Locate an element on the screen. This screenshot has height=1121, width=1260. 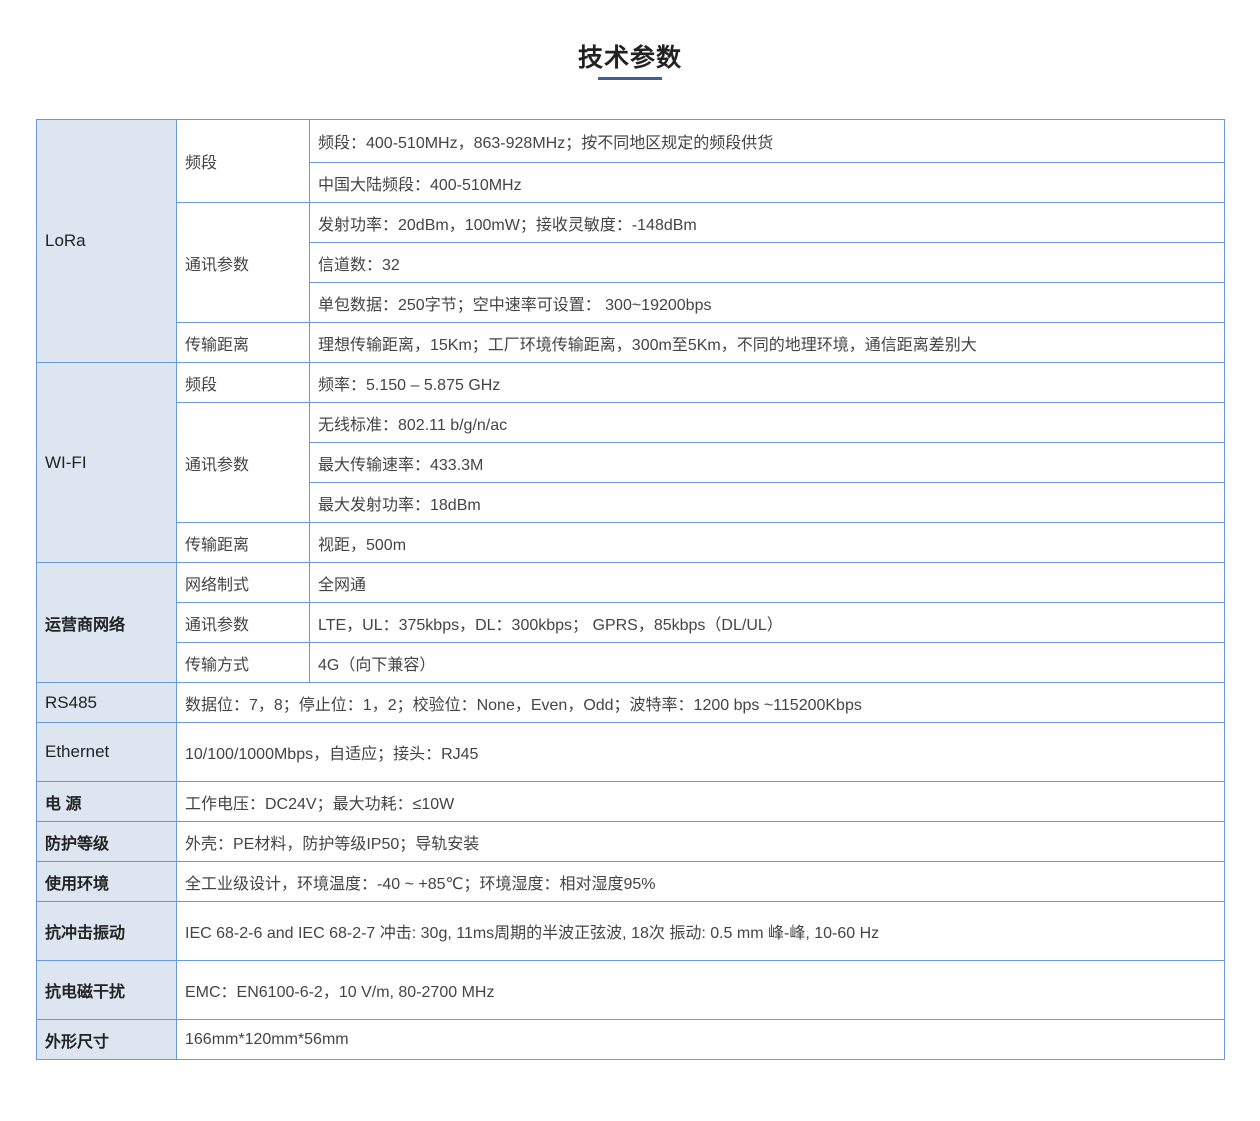
spec-value: 发射功率：20dBm，100mW；接收灵敏度：-148dBm is located at coordinates (767, 222).